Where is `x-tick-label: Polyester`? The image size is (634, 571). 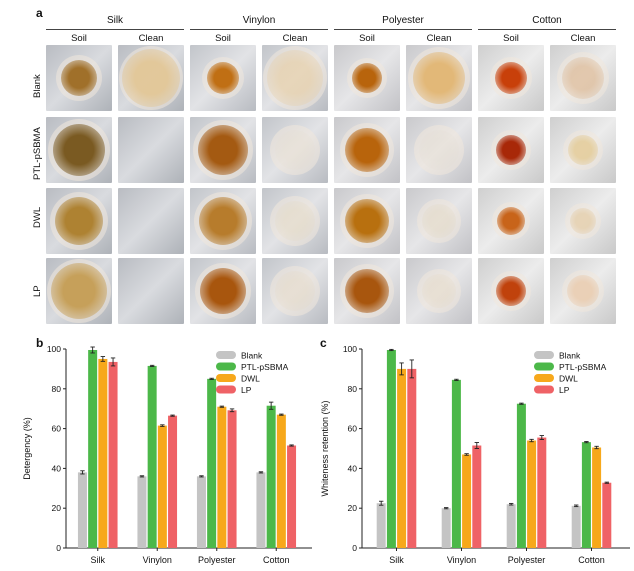
x-tick-label: Polyester is located at coordinates (527, 560).